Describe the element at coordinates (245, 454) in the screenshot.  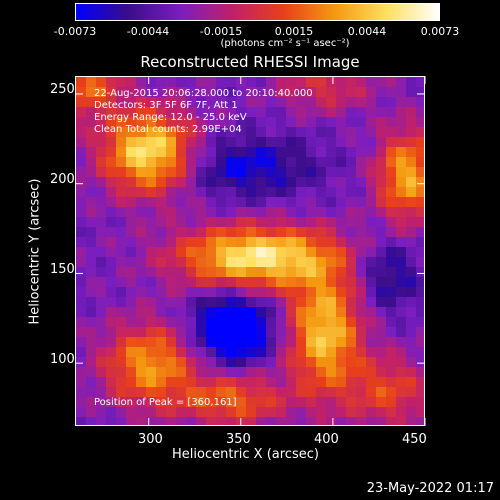
I see `x-axis-title: Heliocentric X (arcsec)` at that location.